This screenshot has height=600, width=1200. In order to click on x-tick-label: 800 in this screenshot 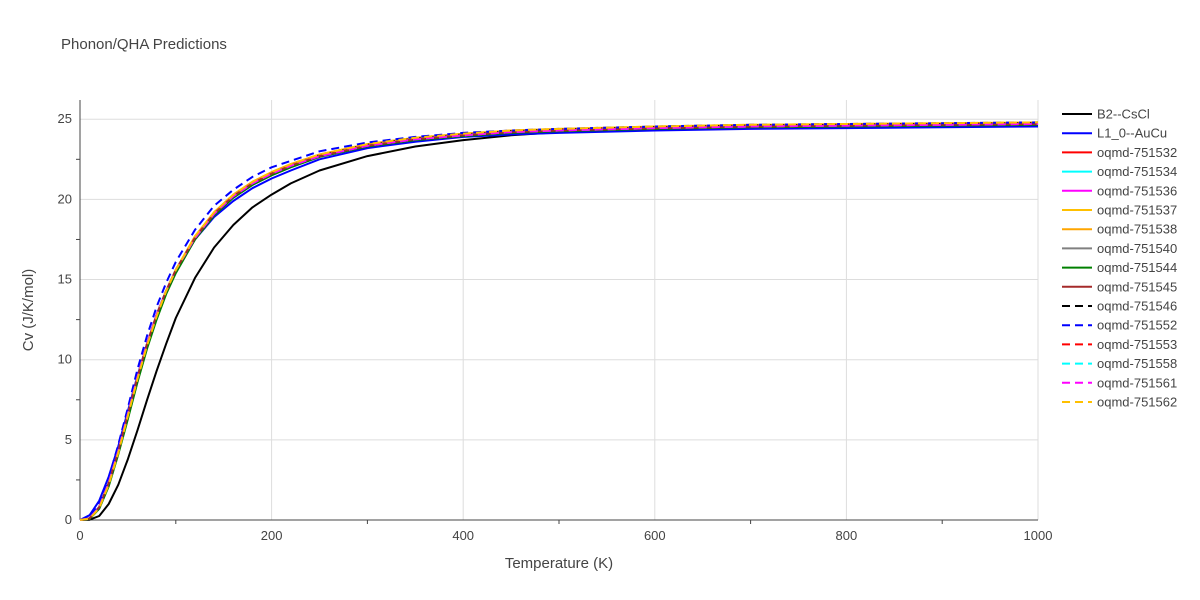, I will do `click(847, 535)`.